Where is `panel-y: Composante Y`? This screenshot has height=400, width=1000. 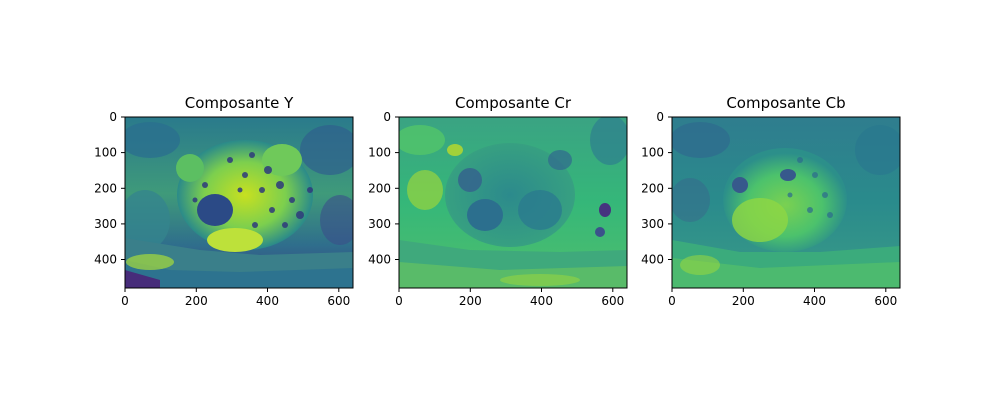
panel-y: Composante Y is located at coordinates (224, 201).